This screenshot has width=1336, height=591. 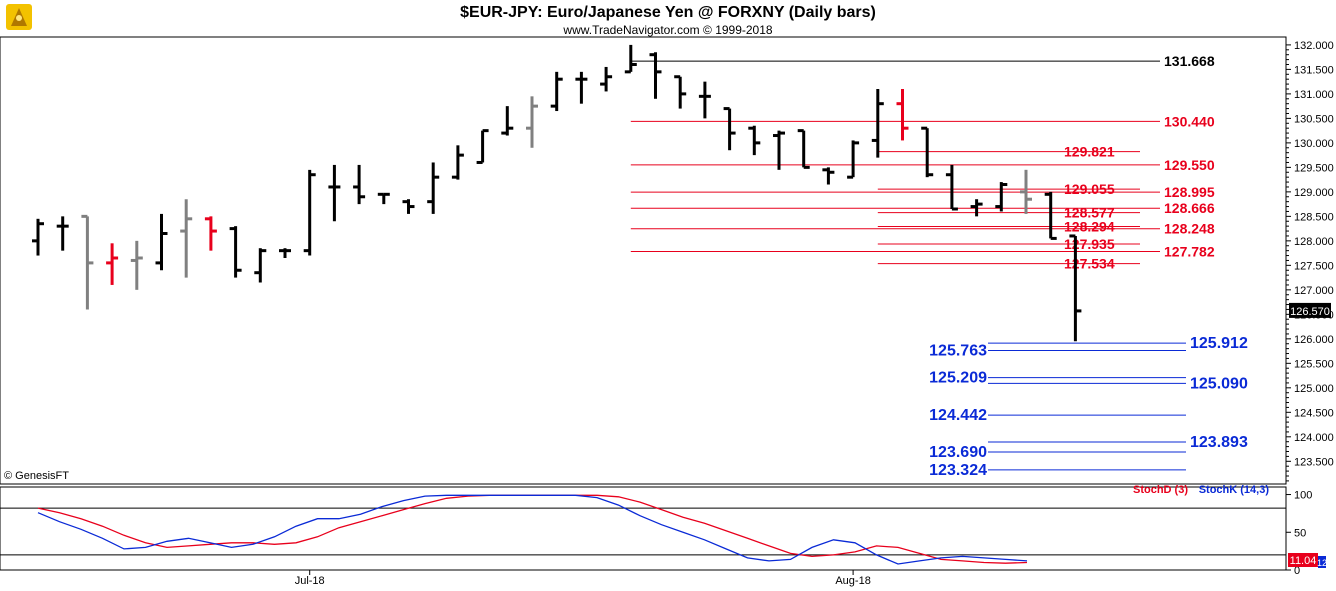 I want to click on stochd-legend: StochD (3), so click(x=1160, y=490).